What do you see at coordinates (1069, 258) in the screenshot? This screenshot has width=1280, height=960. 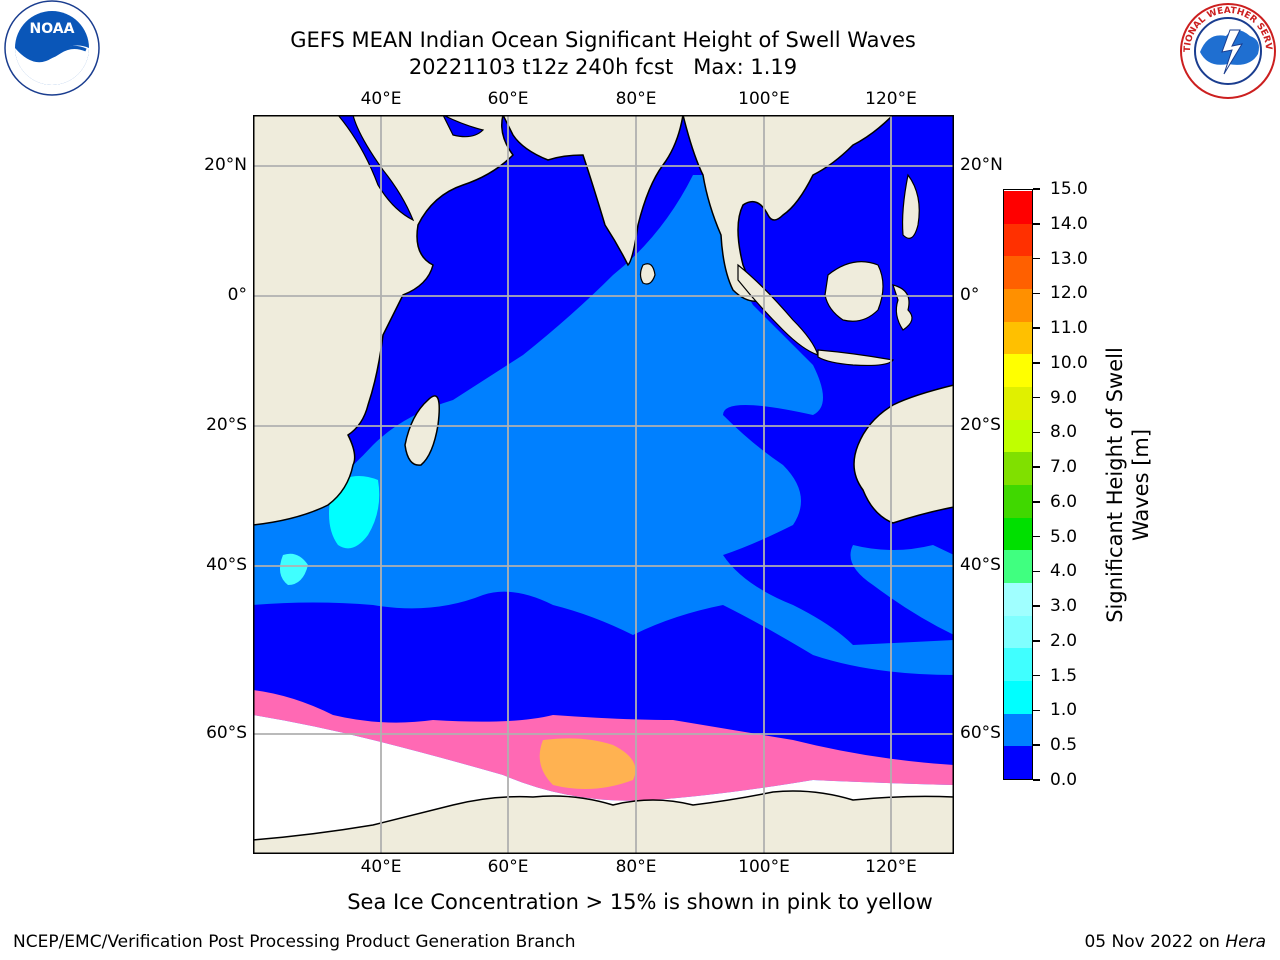 I see `colorbar-tick-label: 13.0` at bounding box center [1069, 258].